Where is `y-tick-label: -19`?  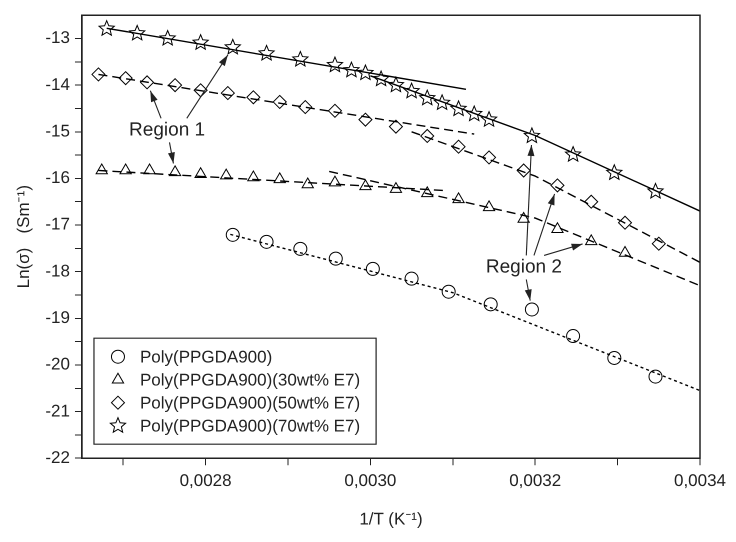 y-tick-label: -19 is located at coordinates (57, 317).